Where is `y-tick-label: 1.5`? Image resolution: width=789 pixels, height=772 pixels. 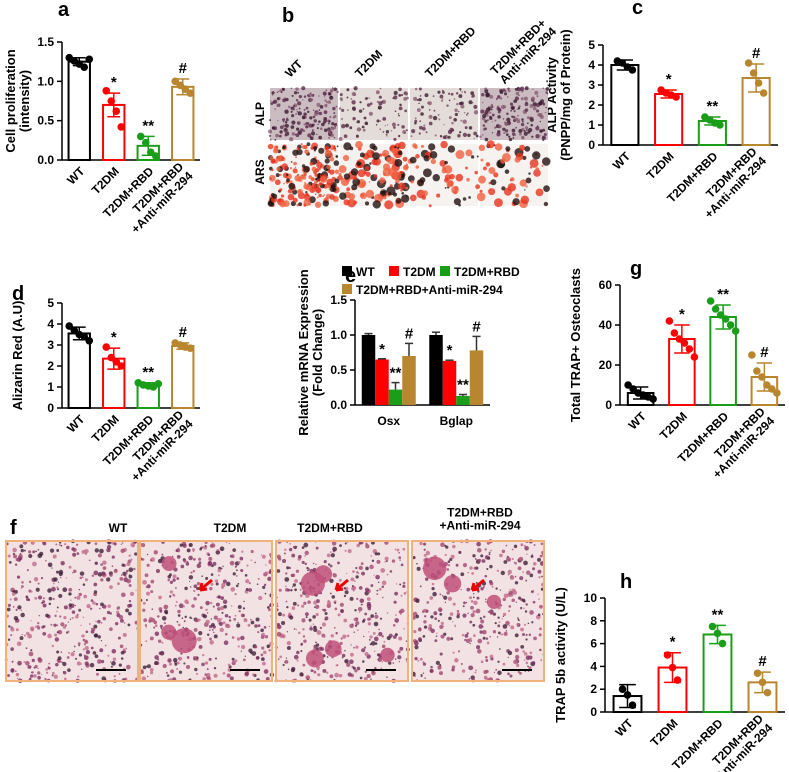
y-tick-label: 1.5 is located at coordinates (338, 300).